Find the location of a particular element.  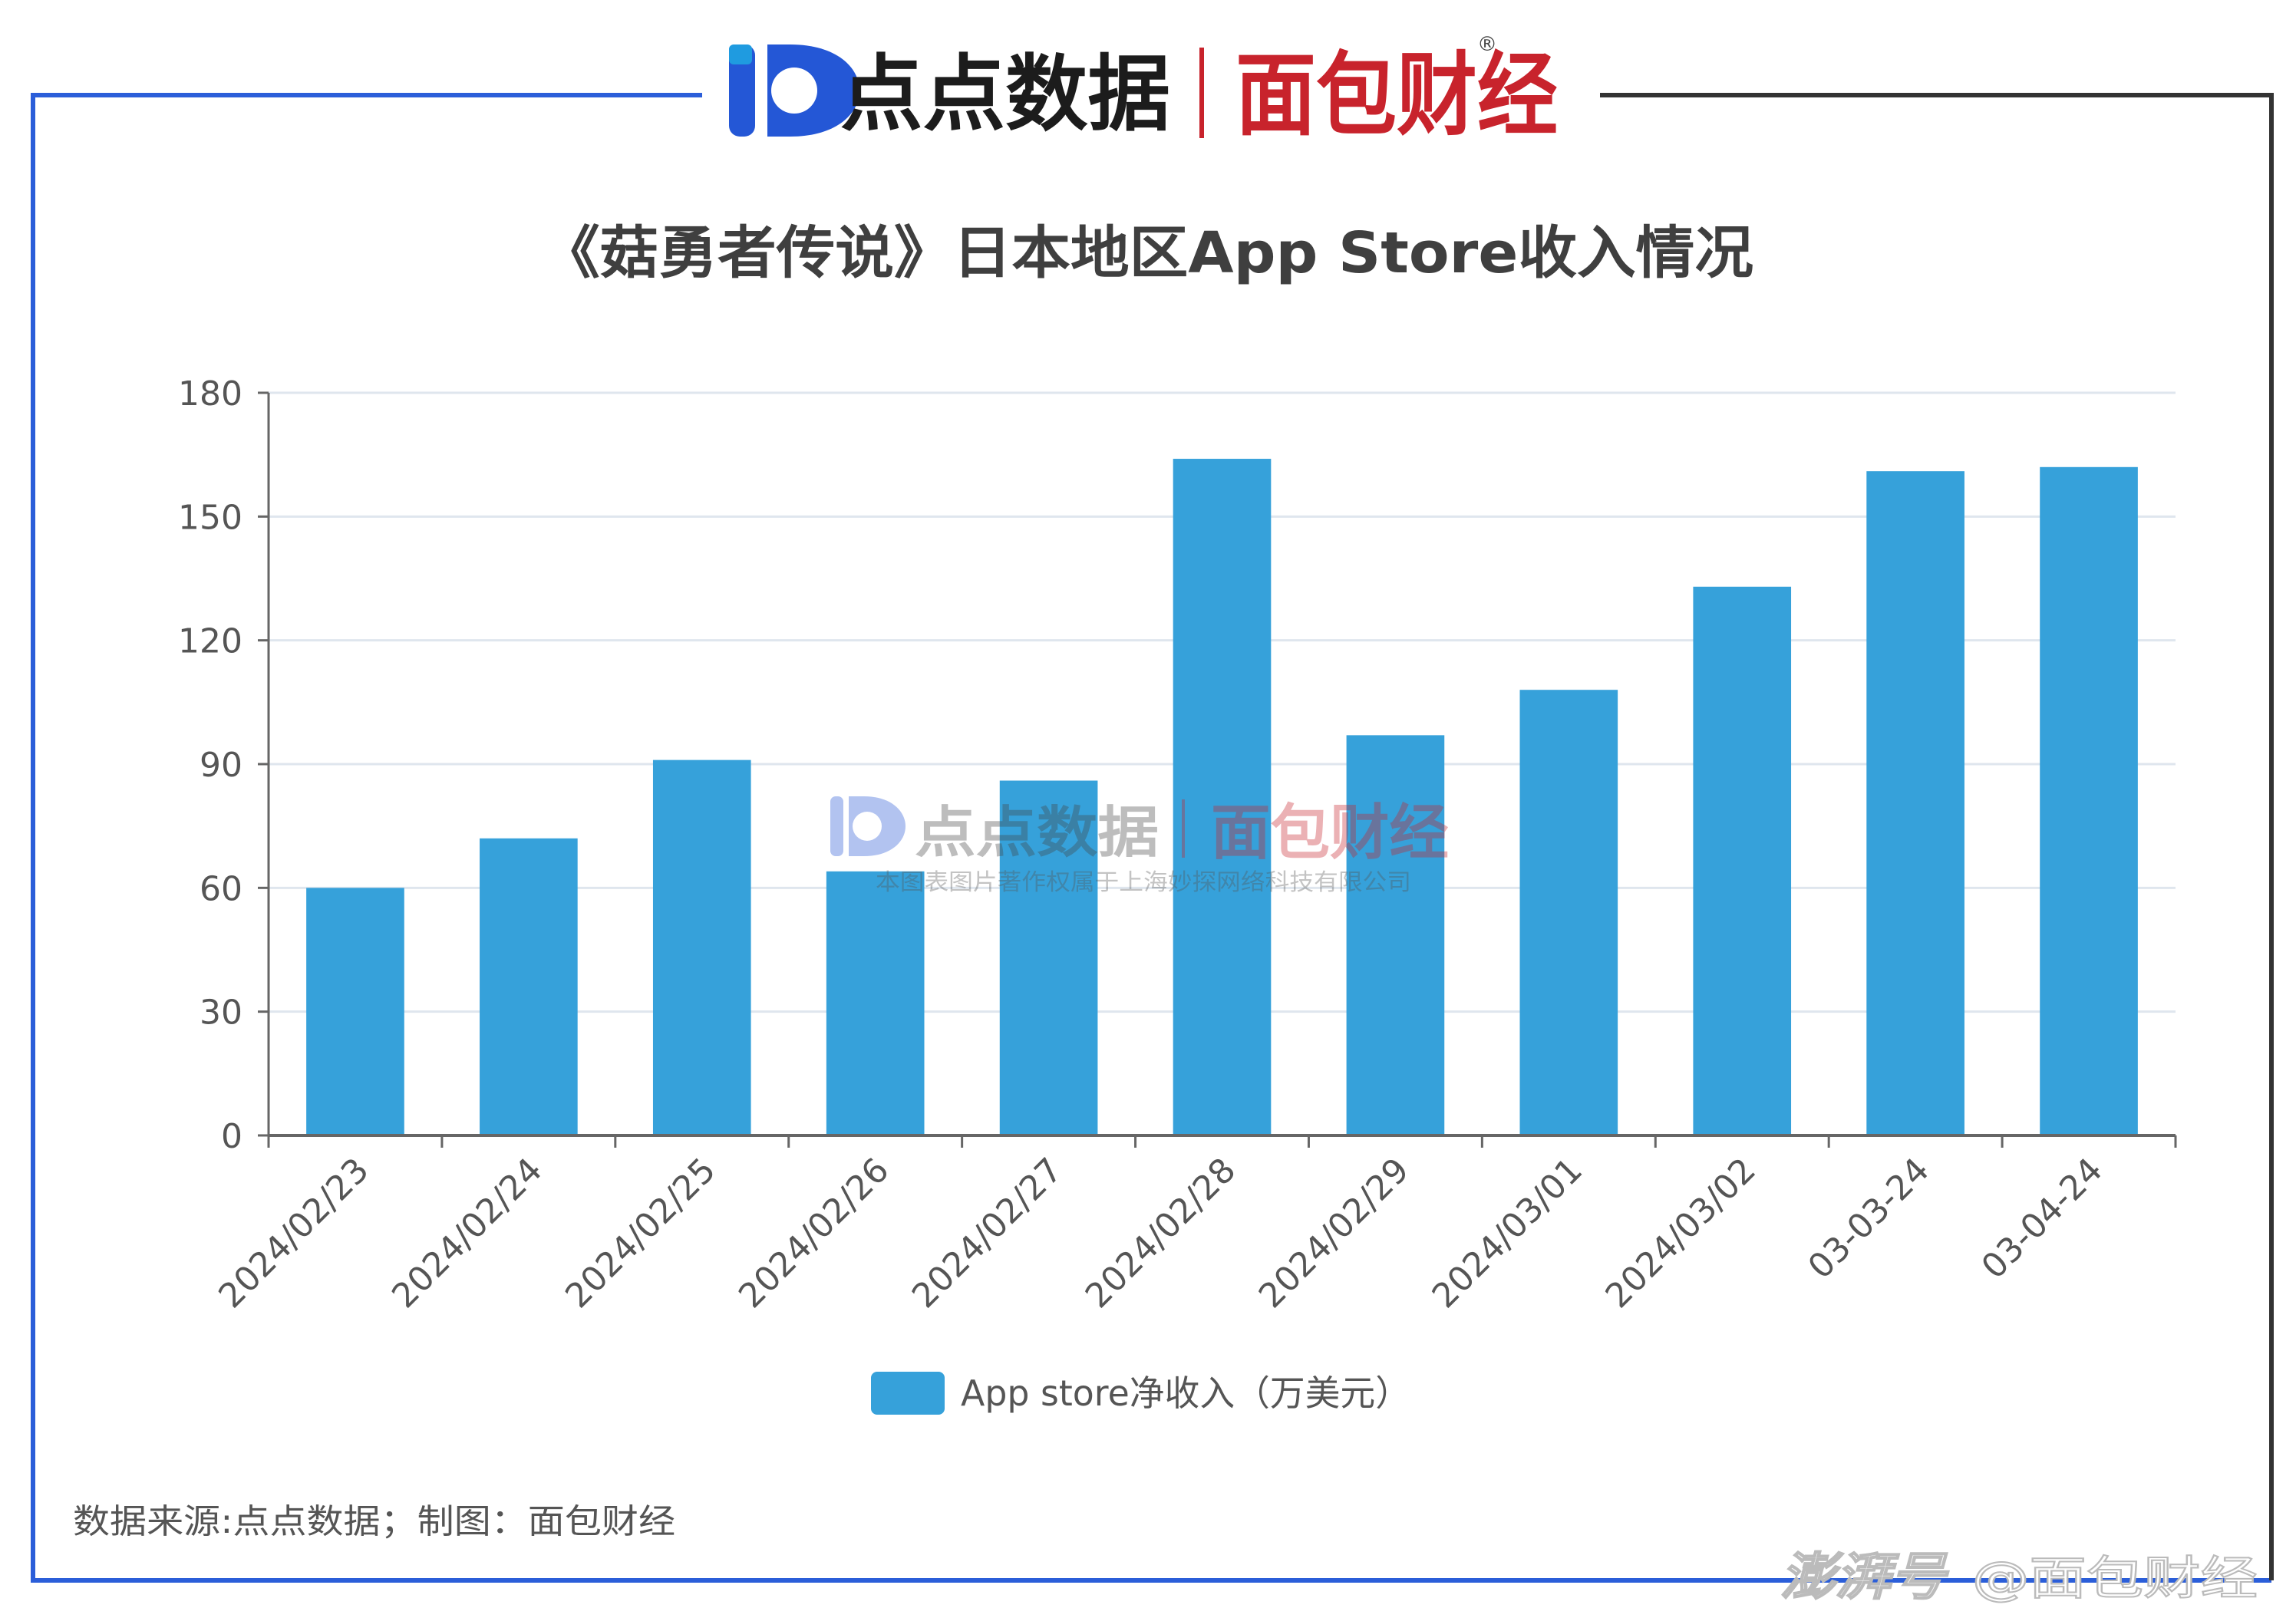

header-logos: 点点数据 面包财经 ® is located at coordinates (1143, 91).